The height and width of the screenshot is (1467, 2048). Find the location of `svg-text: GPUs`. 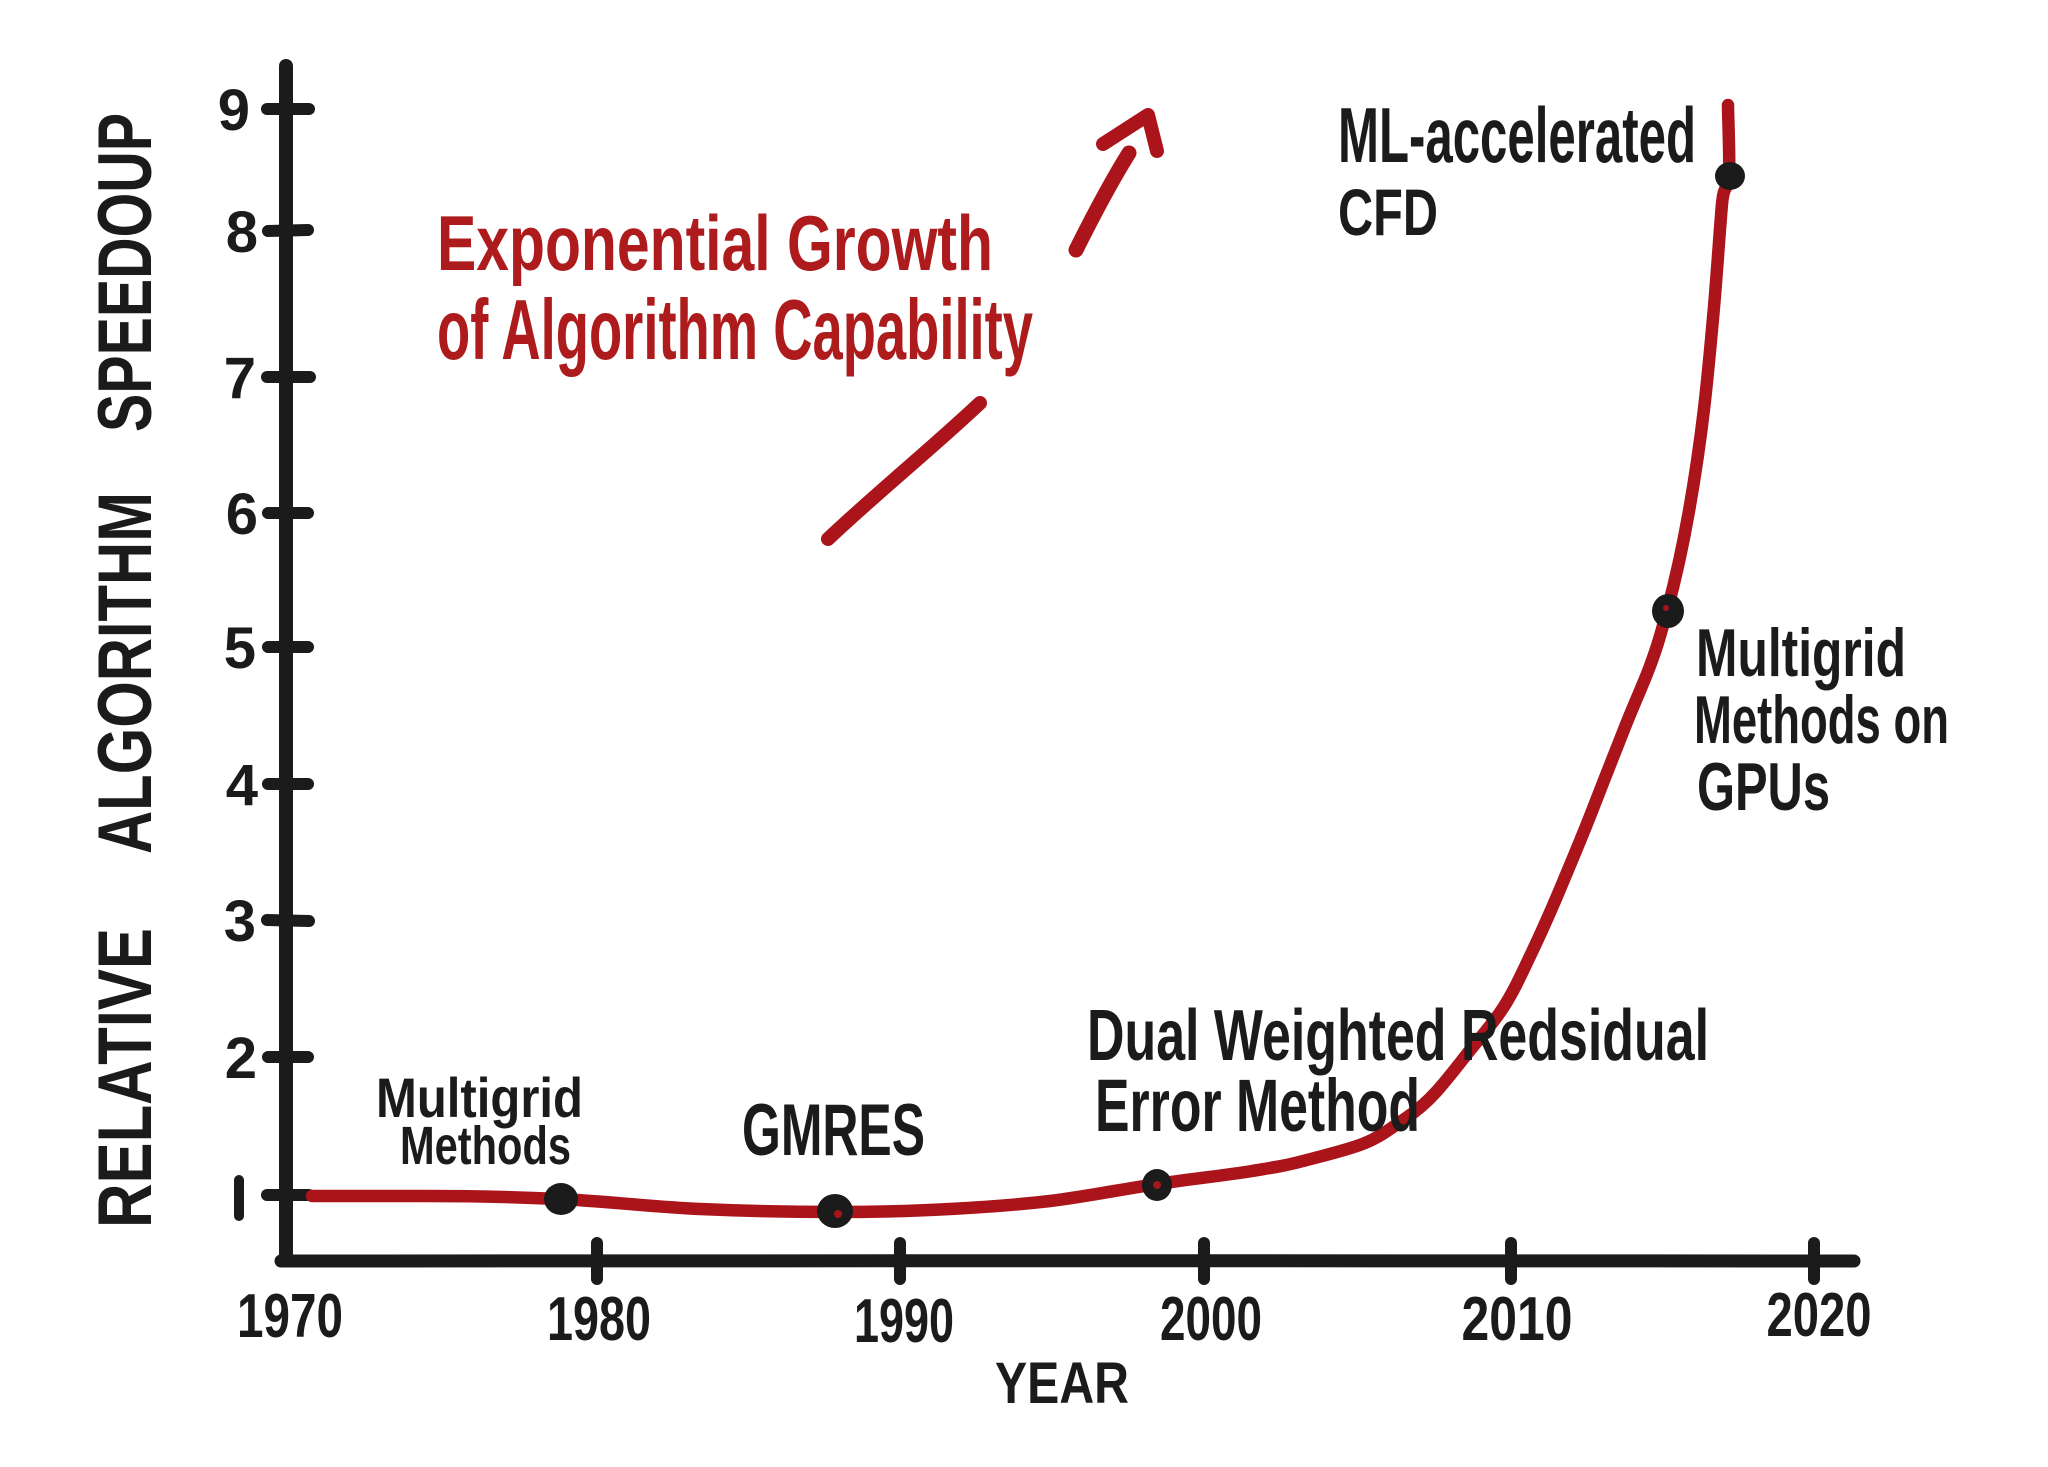

svg-text: GPUs is located at coordinates (1763, 787).